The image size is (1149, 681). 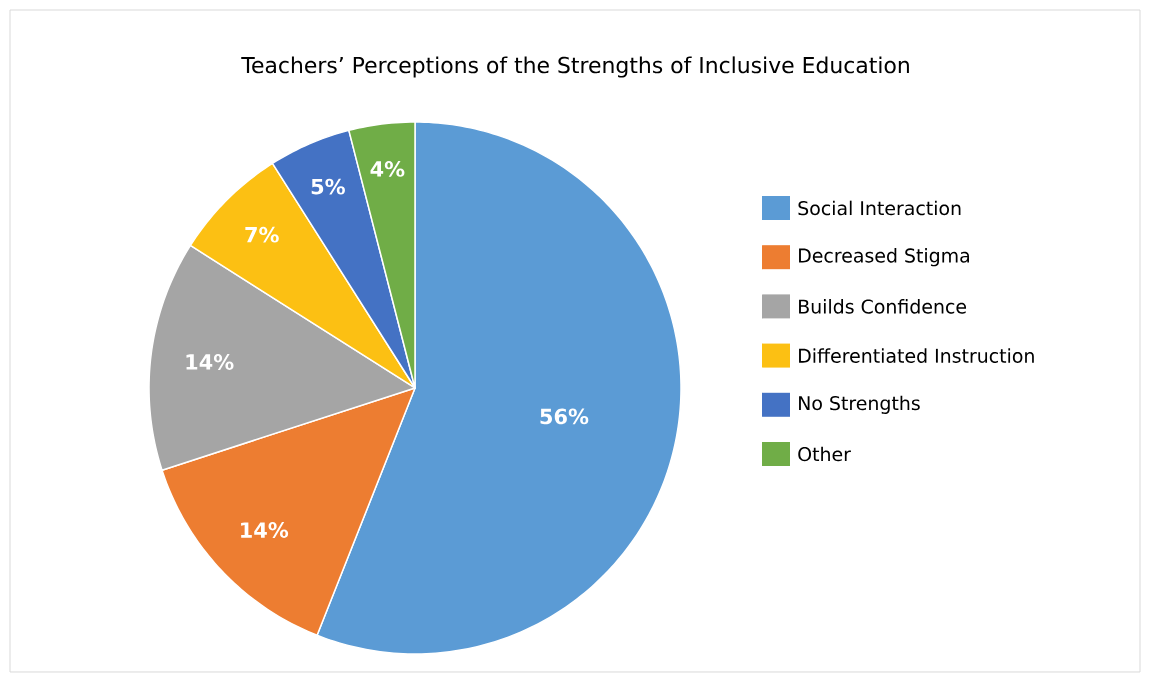 I want to click on chart-title: Teachers’ Perceptions of the Strengths of Inclusive Education, so click(x=575, y=67).